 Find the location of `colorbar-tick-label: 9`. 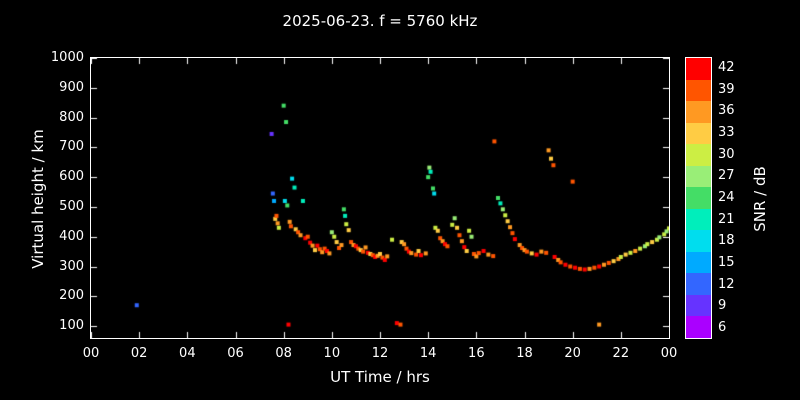

colorbar-tick-label: 9 is located at coordinates (722, 306).